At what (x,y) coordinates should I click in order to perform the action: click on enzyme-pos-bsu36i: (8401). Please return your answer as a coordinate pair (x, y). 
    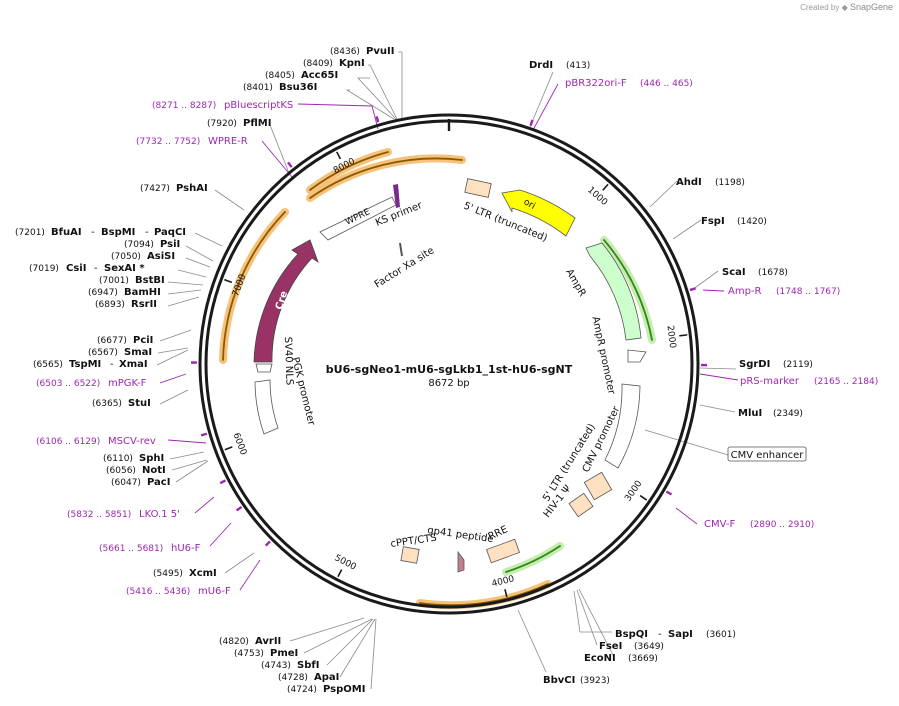
    Looking at the image, I should click on (258, 88).